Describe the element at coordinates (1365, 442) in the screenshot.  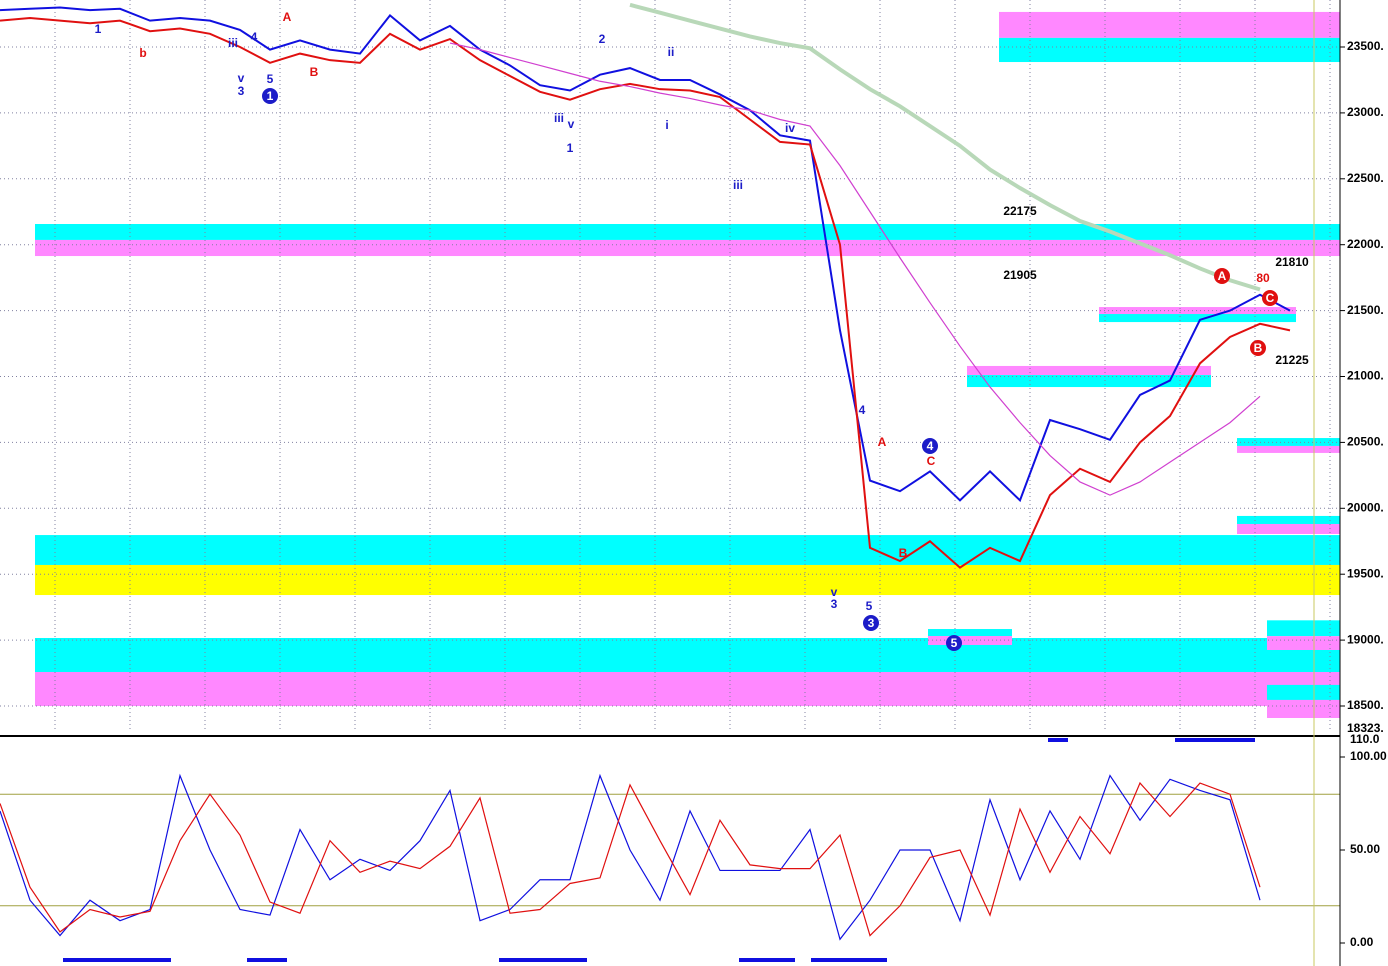
I see `y-tick-label: 20500.` at that location.